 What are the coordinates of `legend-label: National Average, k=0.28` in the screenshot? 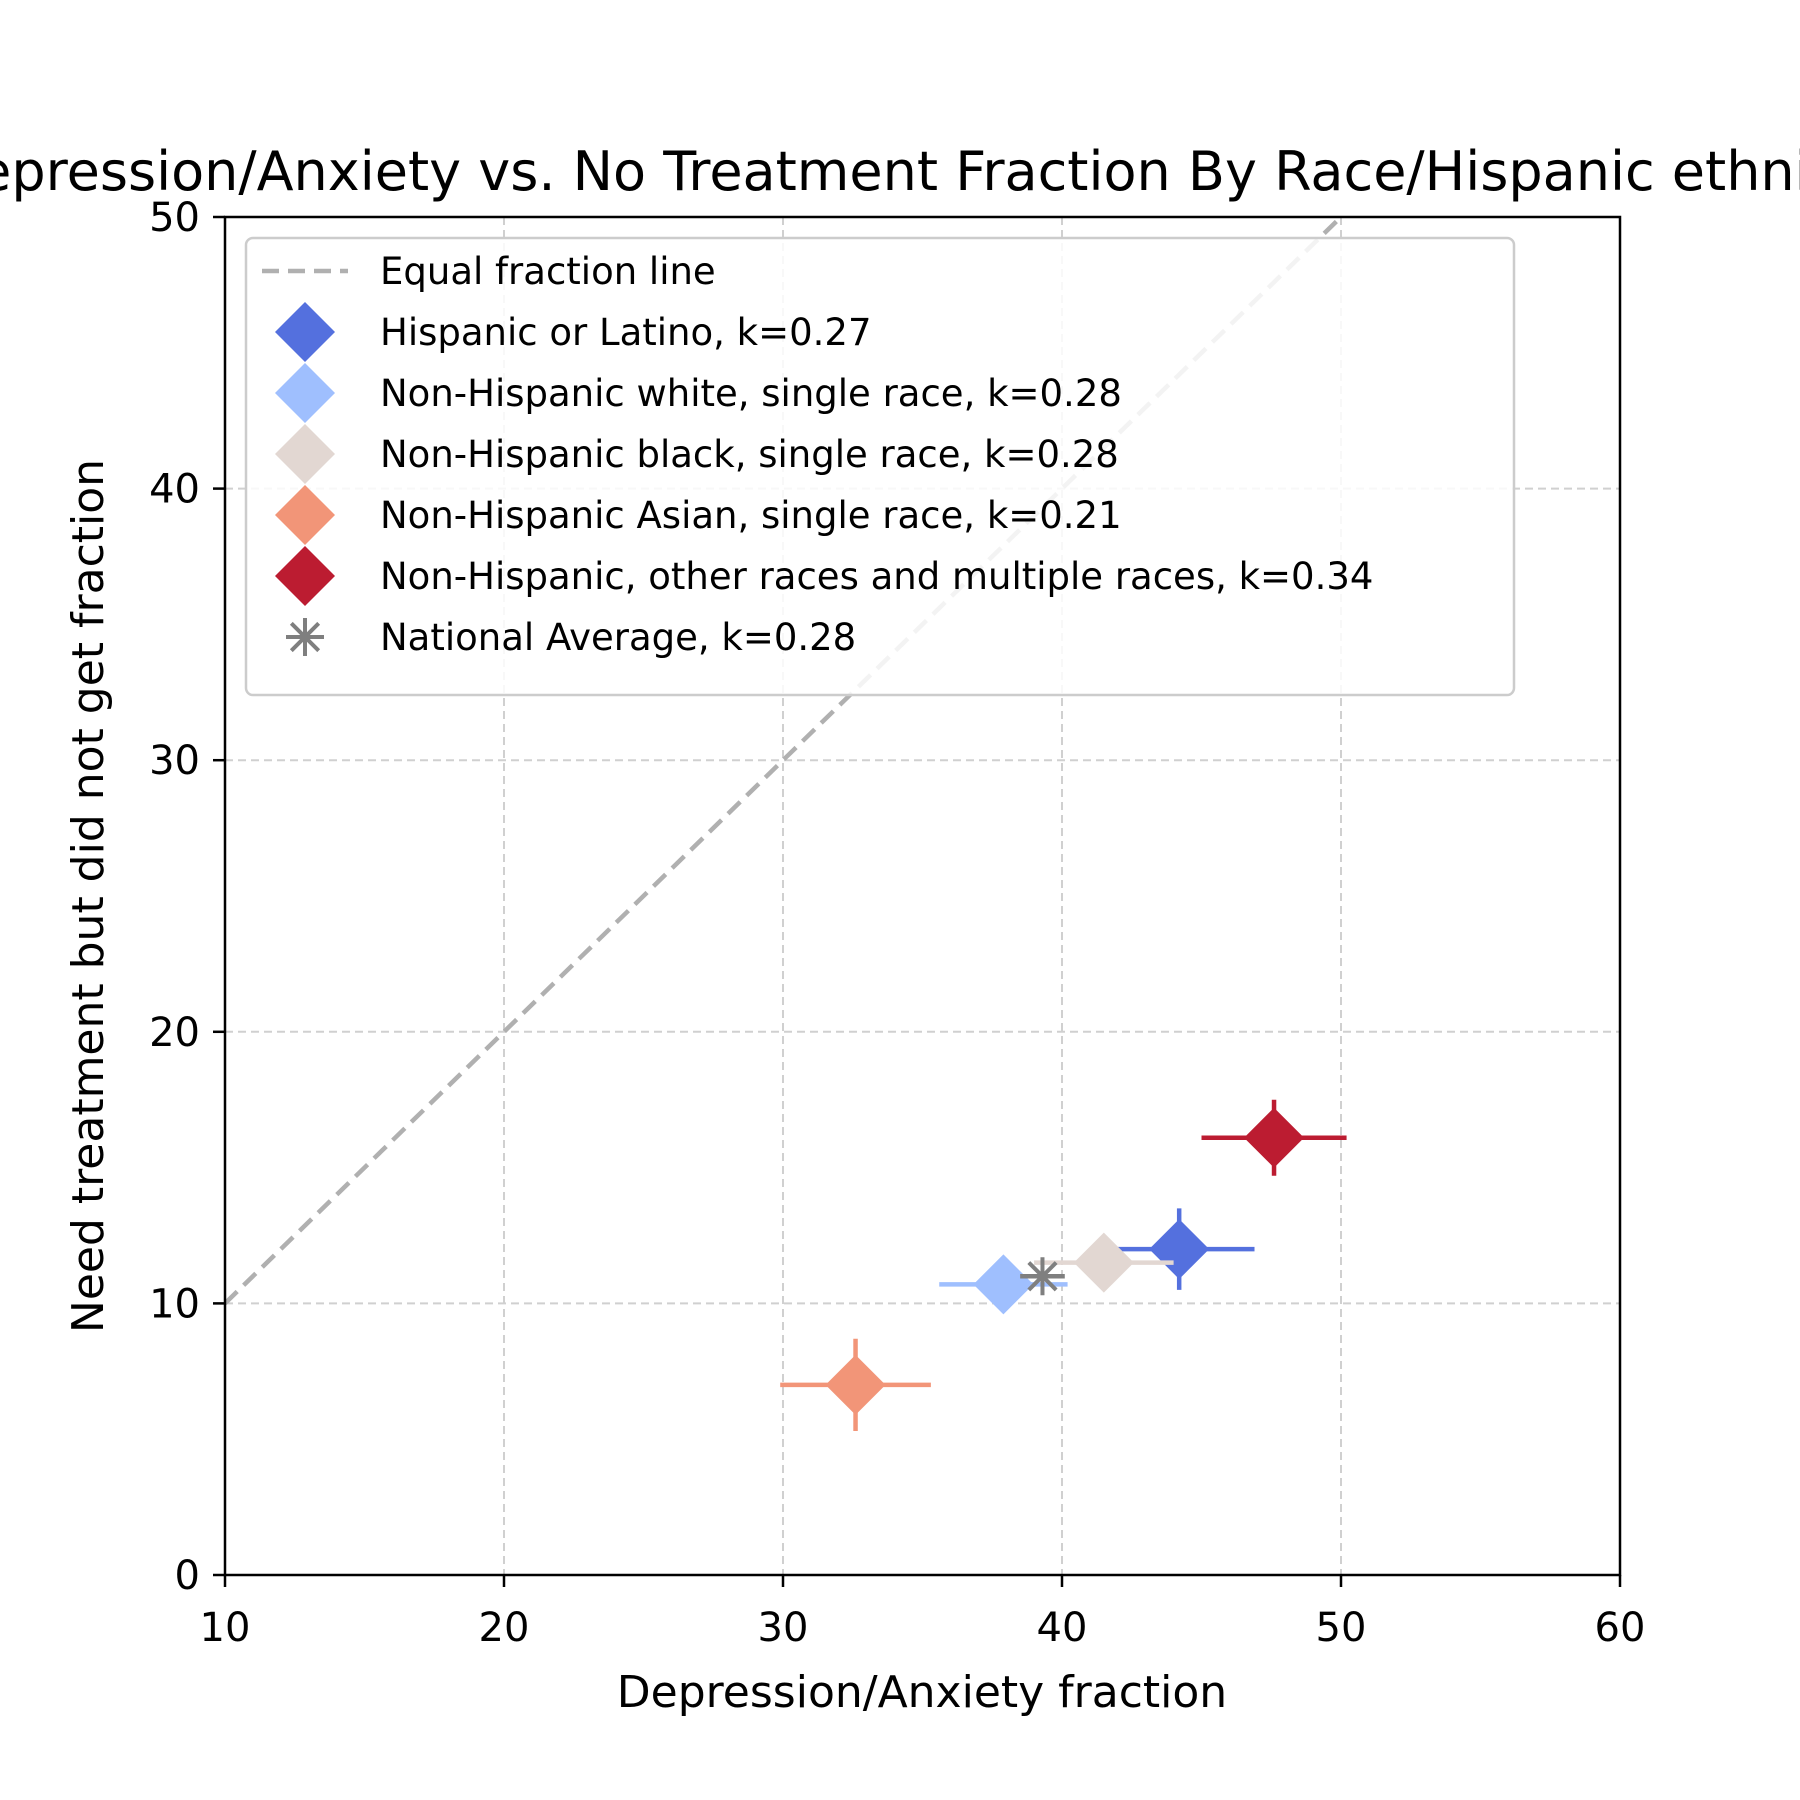 It's located at (618, 637).